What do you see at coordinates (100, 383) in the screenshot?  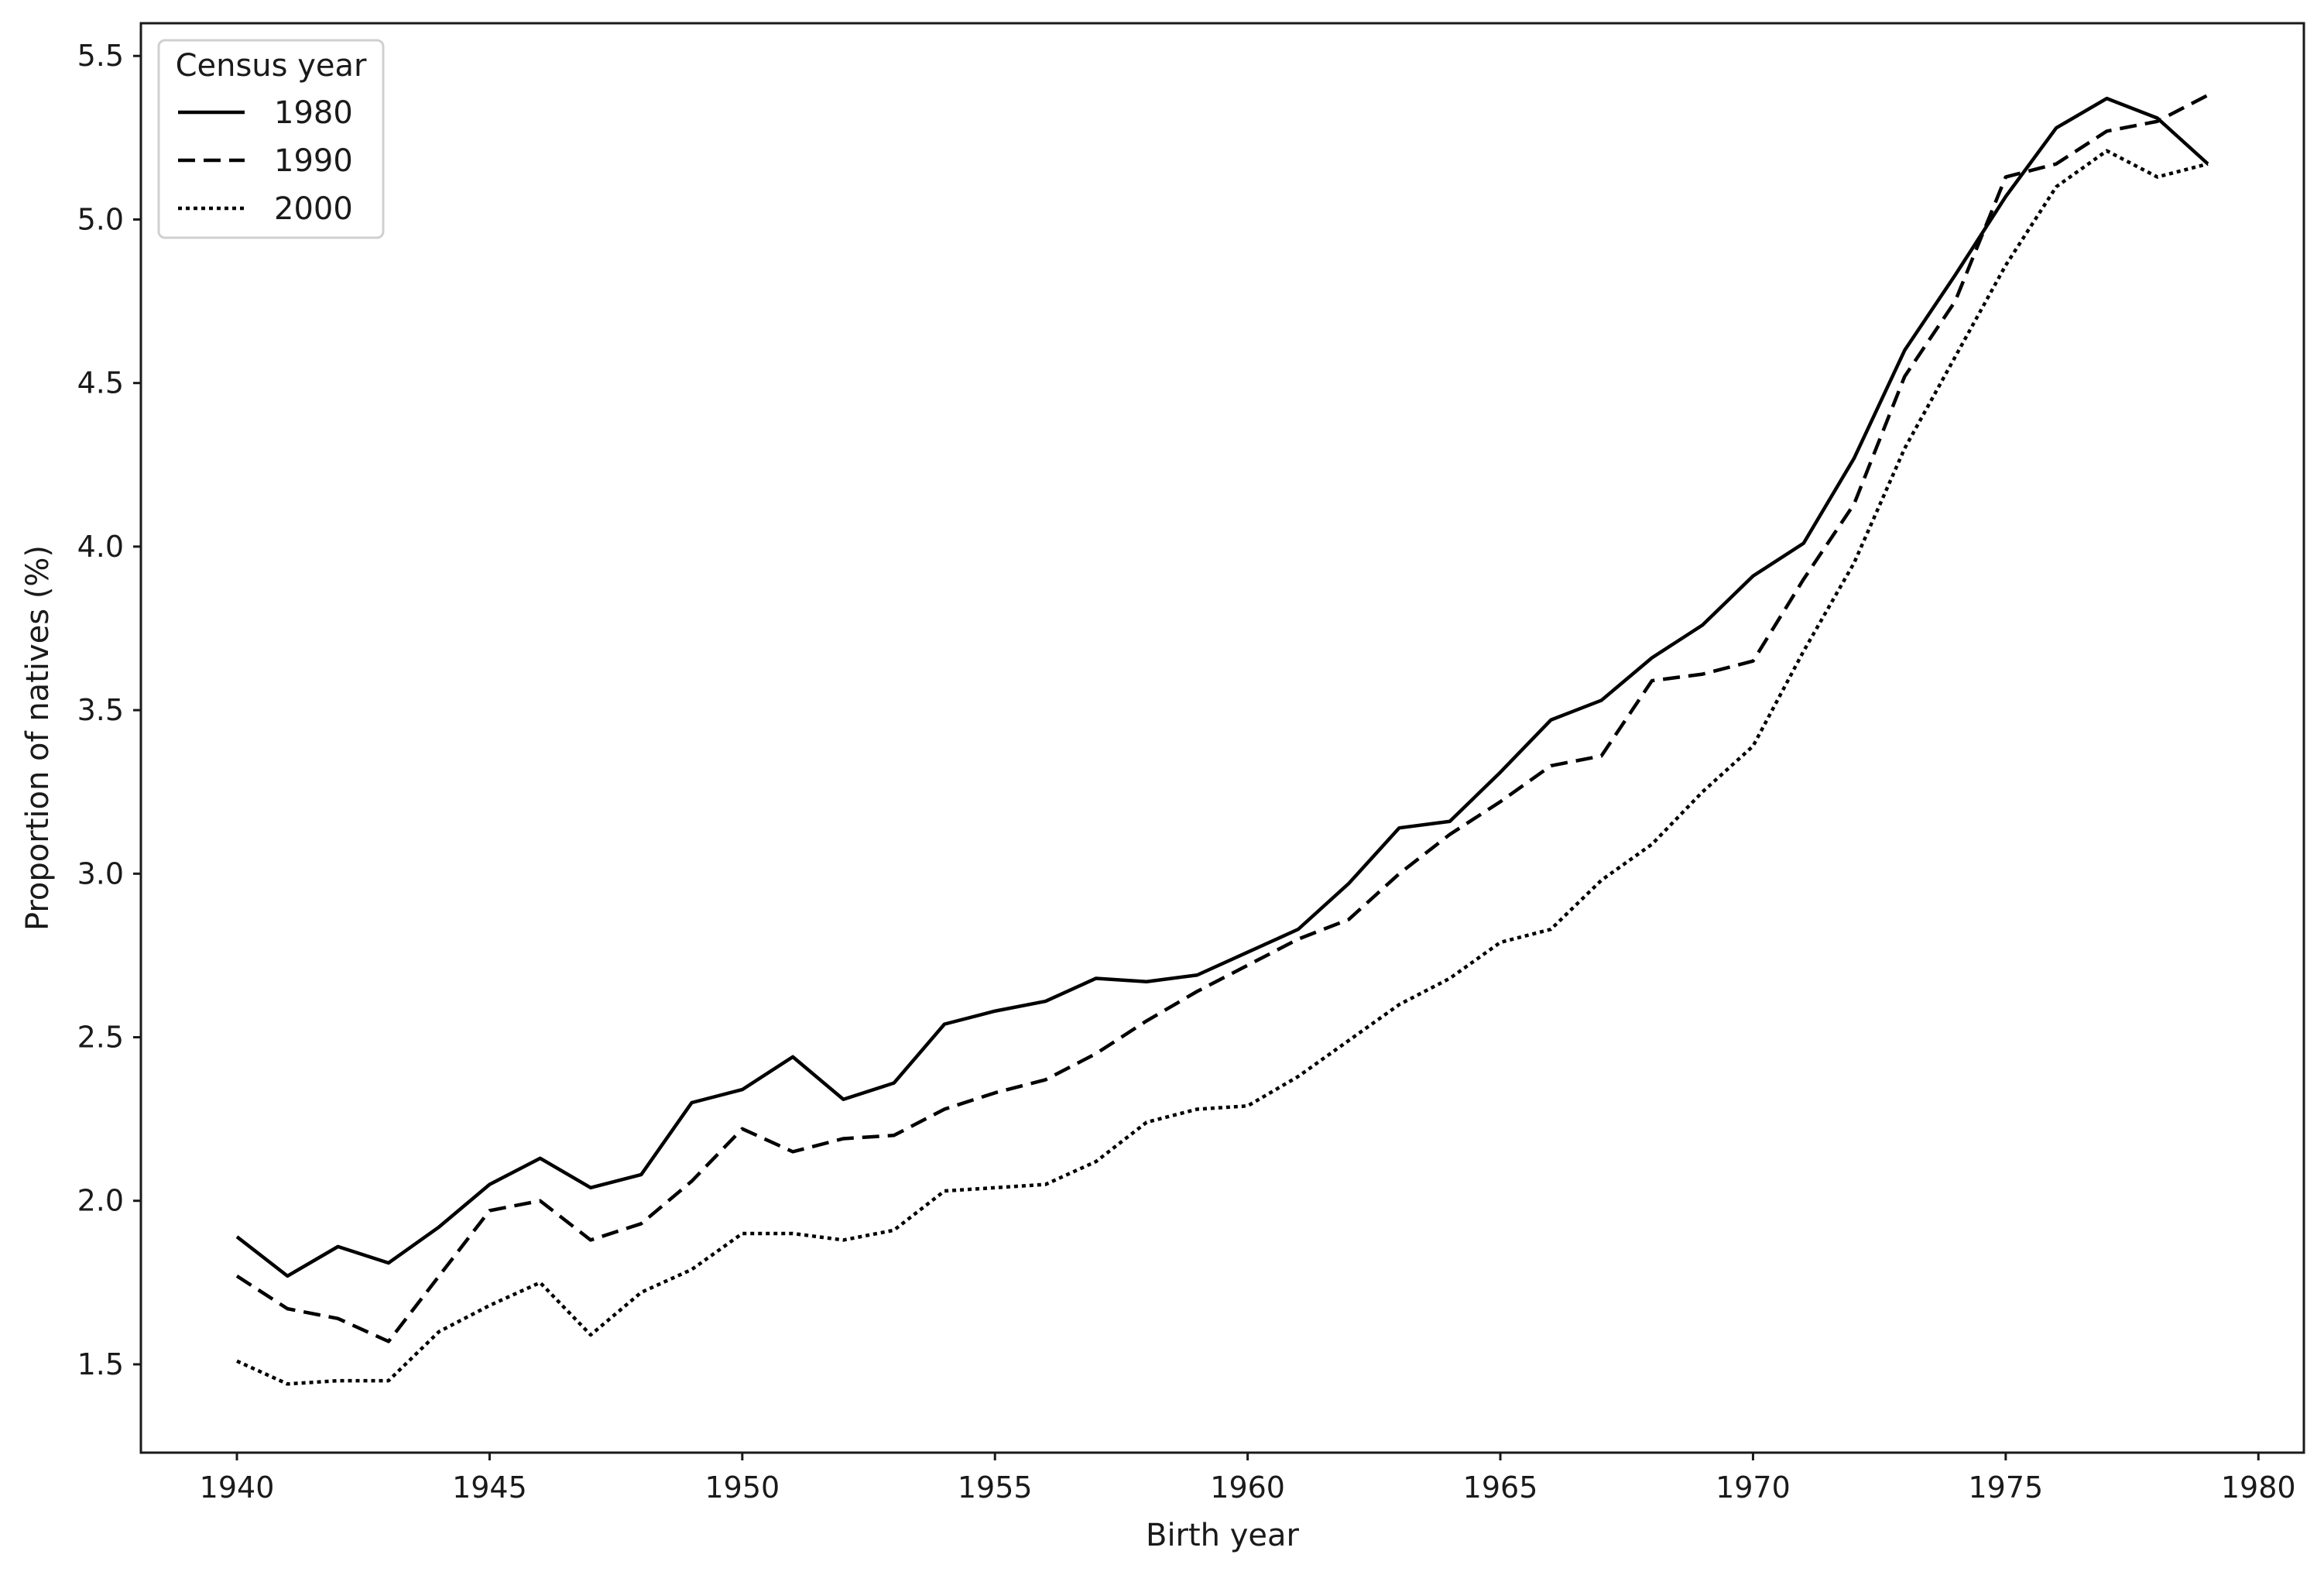 I see `y-tick-label: 4.5` at bounding box center [100, 383].